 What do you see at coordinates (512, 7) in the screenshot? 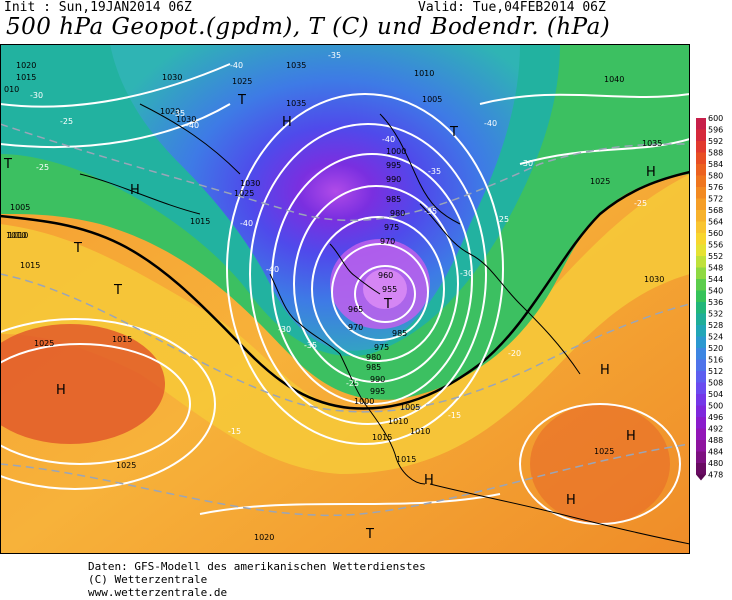
I see `valid-label: Valid: Tue,04FEB2014 06Z` at bounding box center [512, 7].